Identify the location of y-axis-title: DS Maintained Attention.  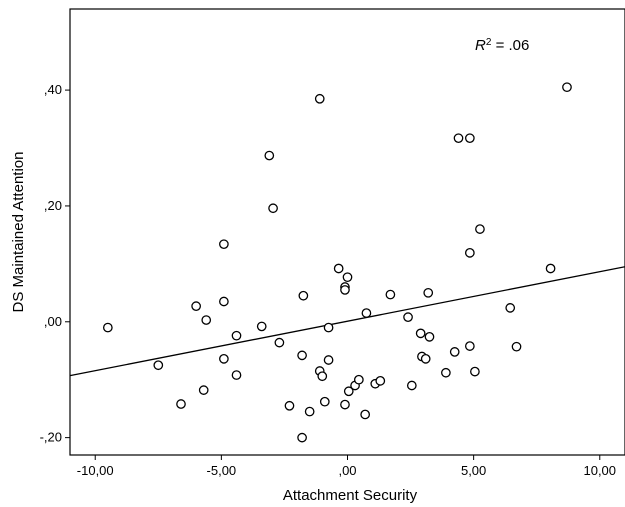
(18, 232).